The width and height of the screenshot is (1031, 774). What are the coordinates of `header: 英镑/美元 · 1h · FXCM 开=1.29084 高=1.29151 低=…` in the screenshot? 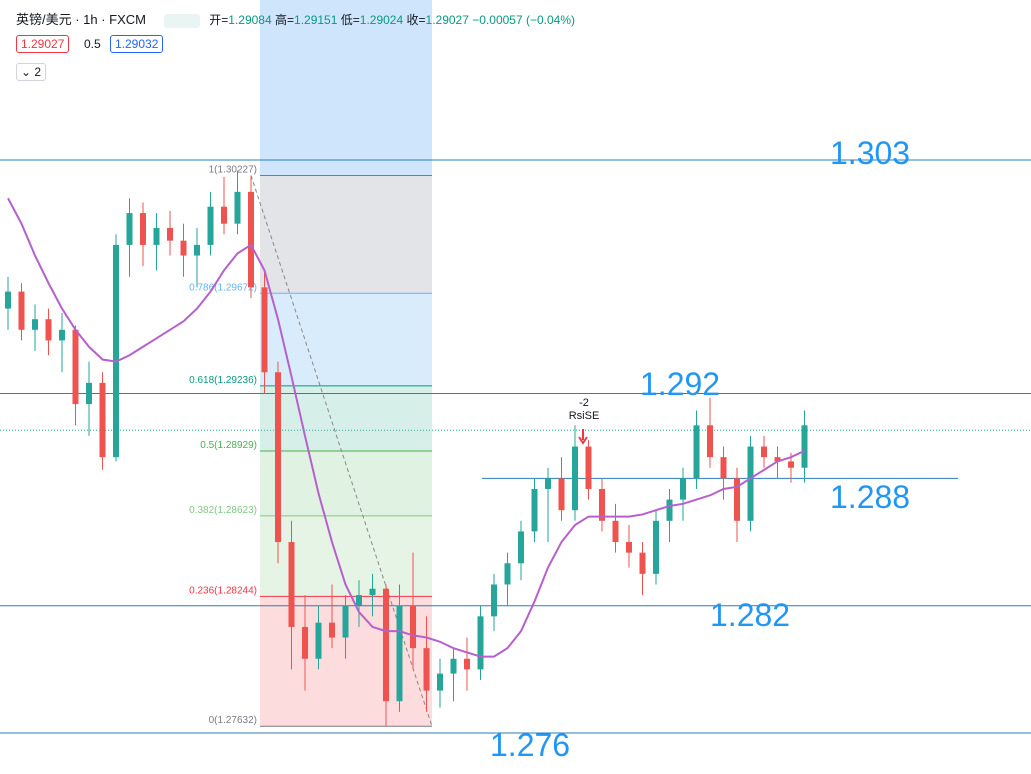 It's located at (295, 18).